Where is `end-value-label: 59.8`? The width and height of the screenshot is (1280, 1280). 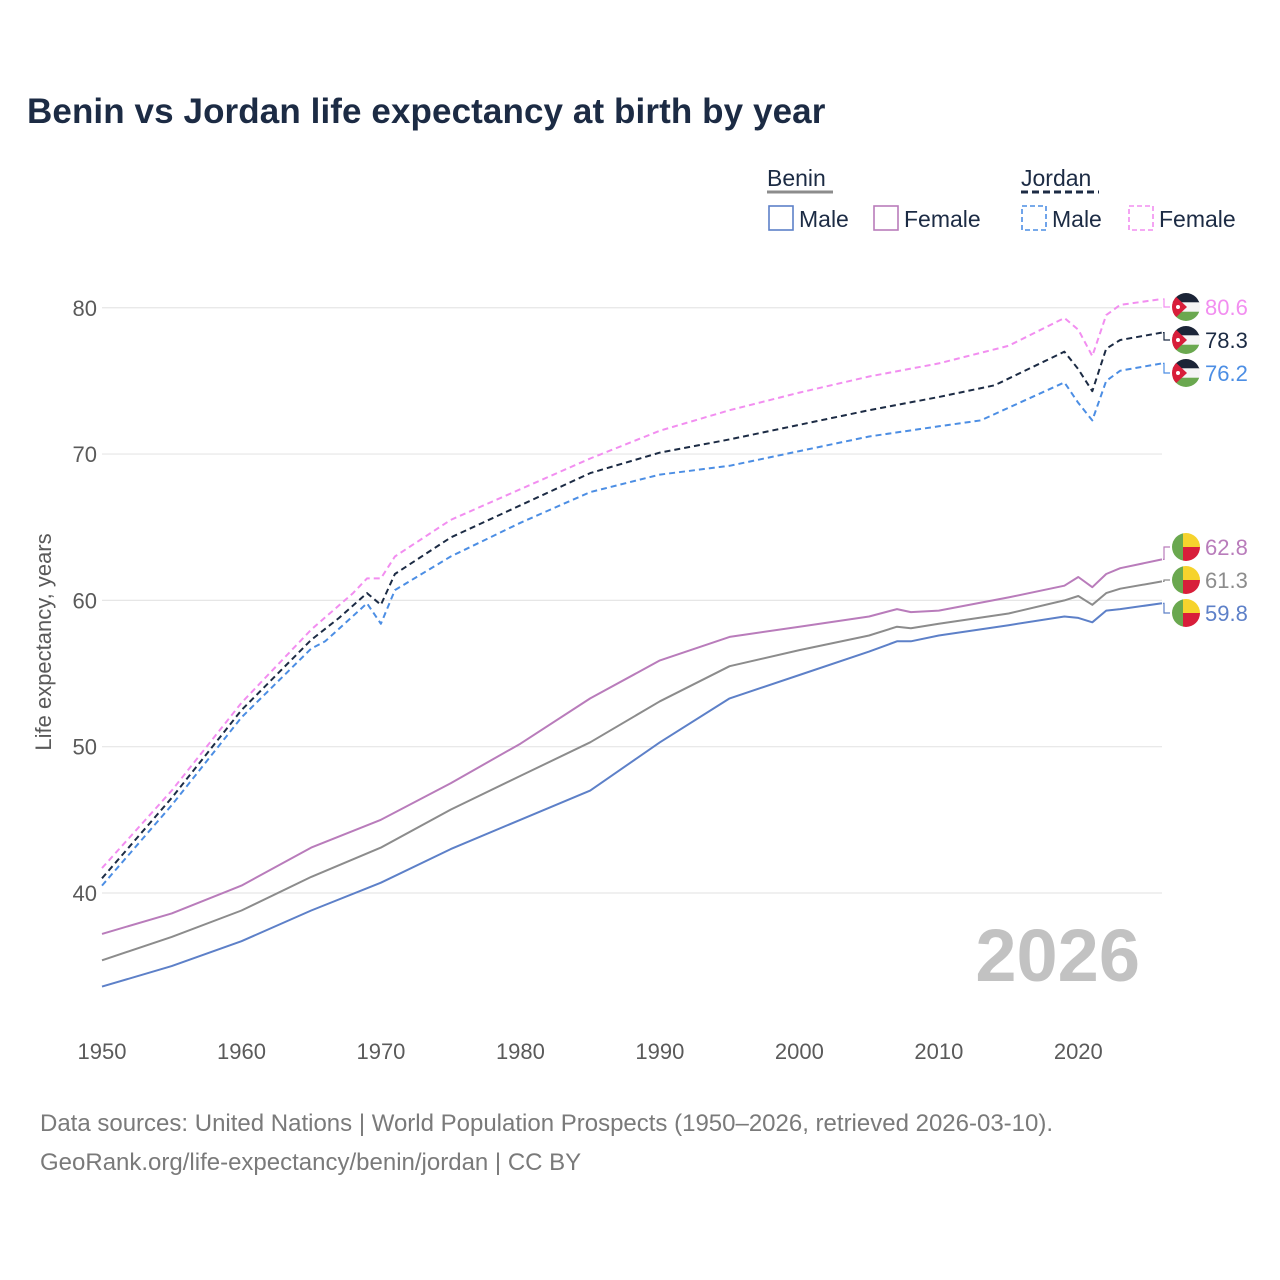
end-value-label: 59.8 is located at coordinates (1226, 613).